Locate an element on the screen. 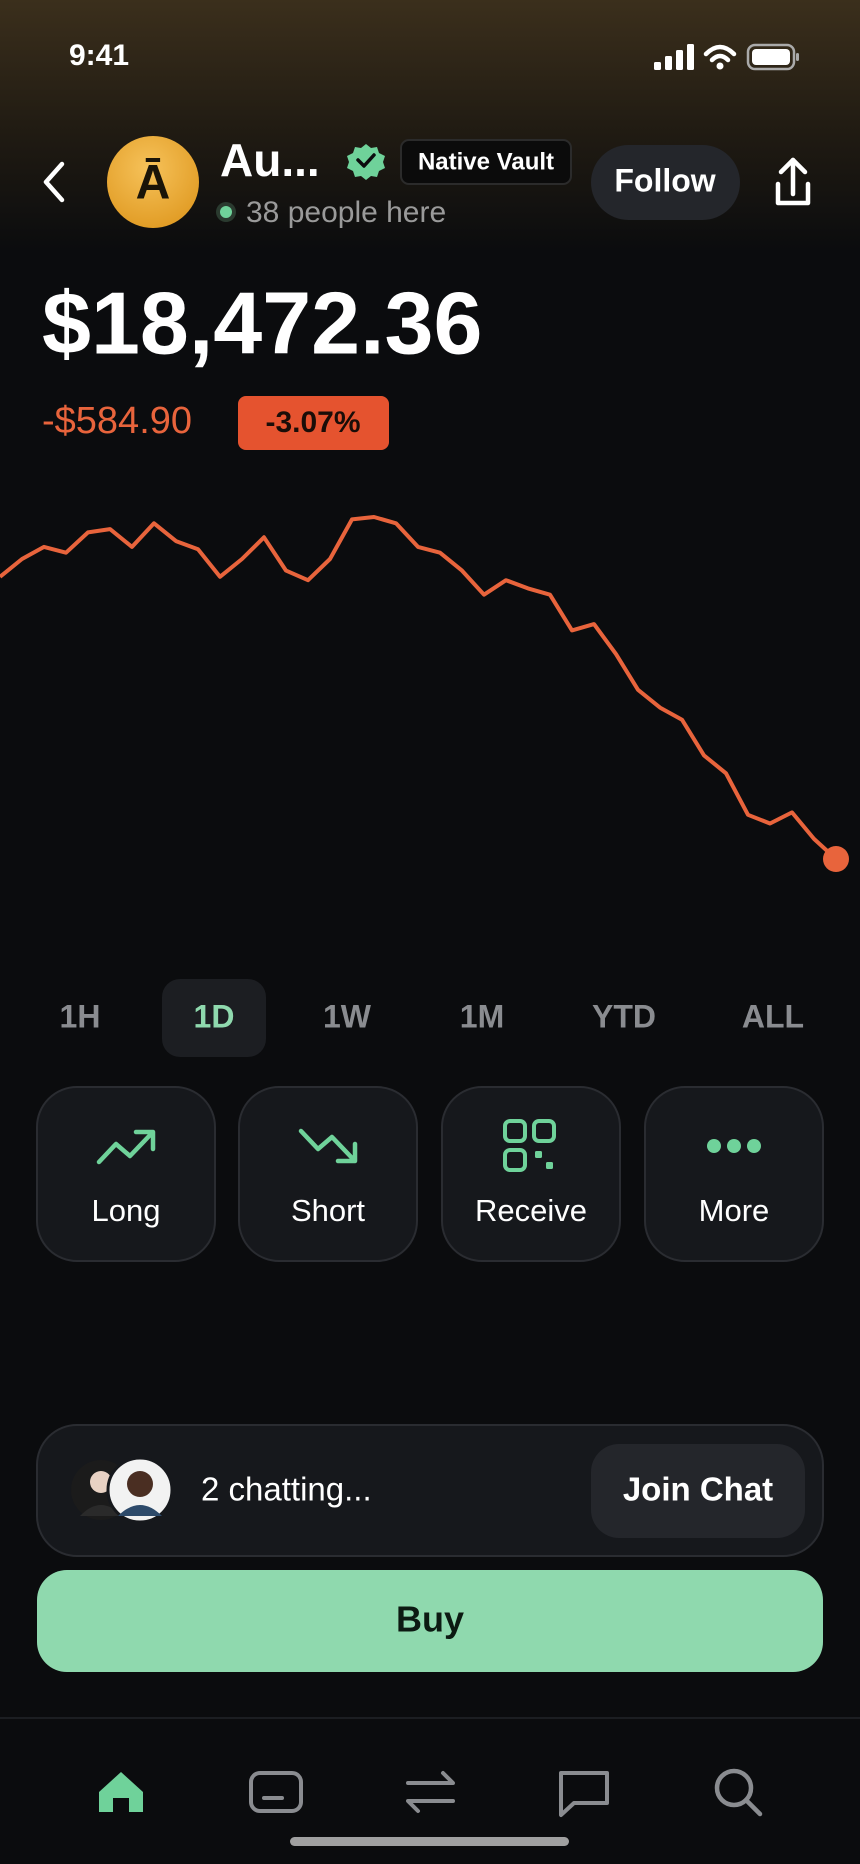 The height and width of the screenshot is (1864, 860). action-button: Short is located at coordinates (328, 1174).